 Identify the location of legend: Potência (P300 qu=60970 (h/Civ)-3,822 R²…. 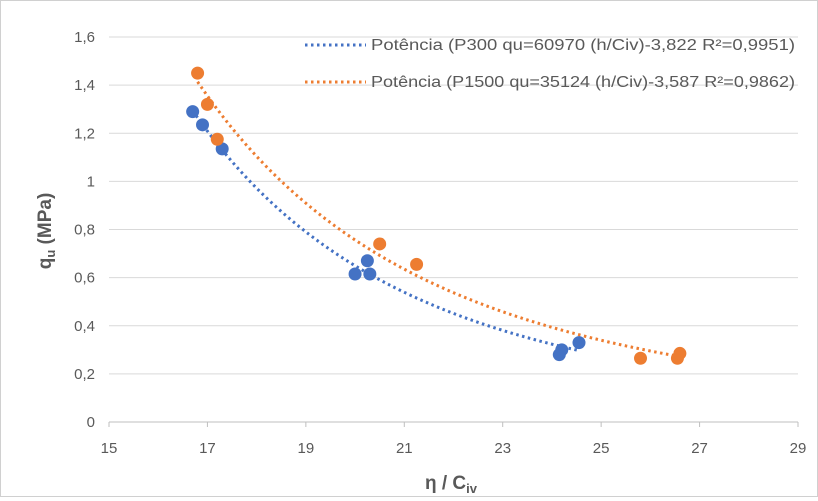
(550, 64).